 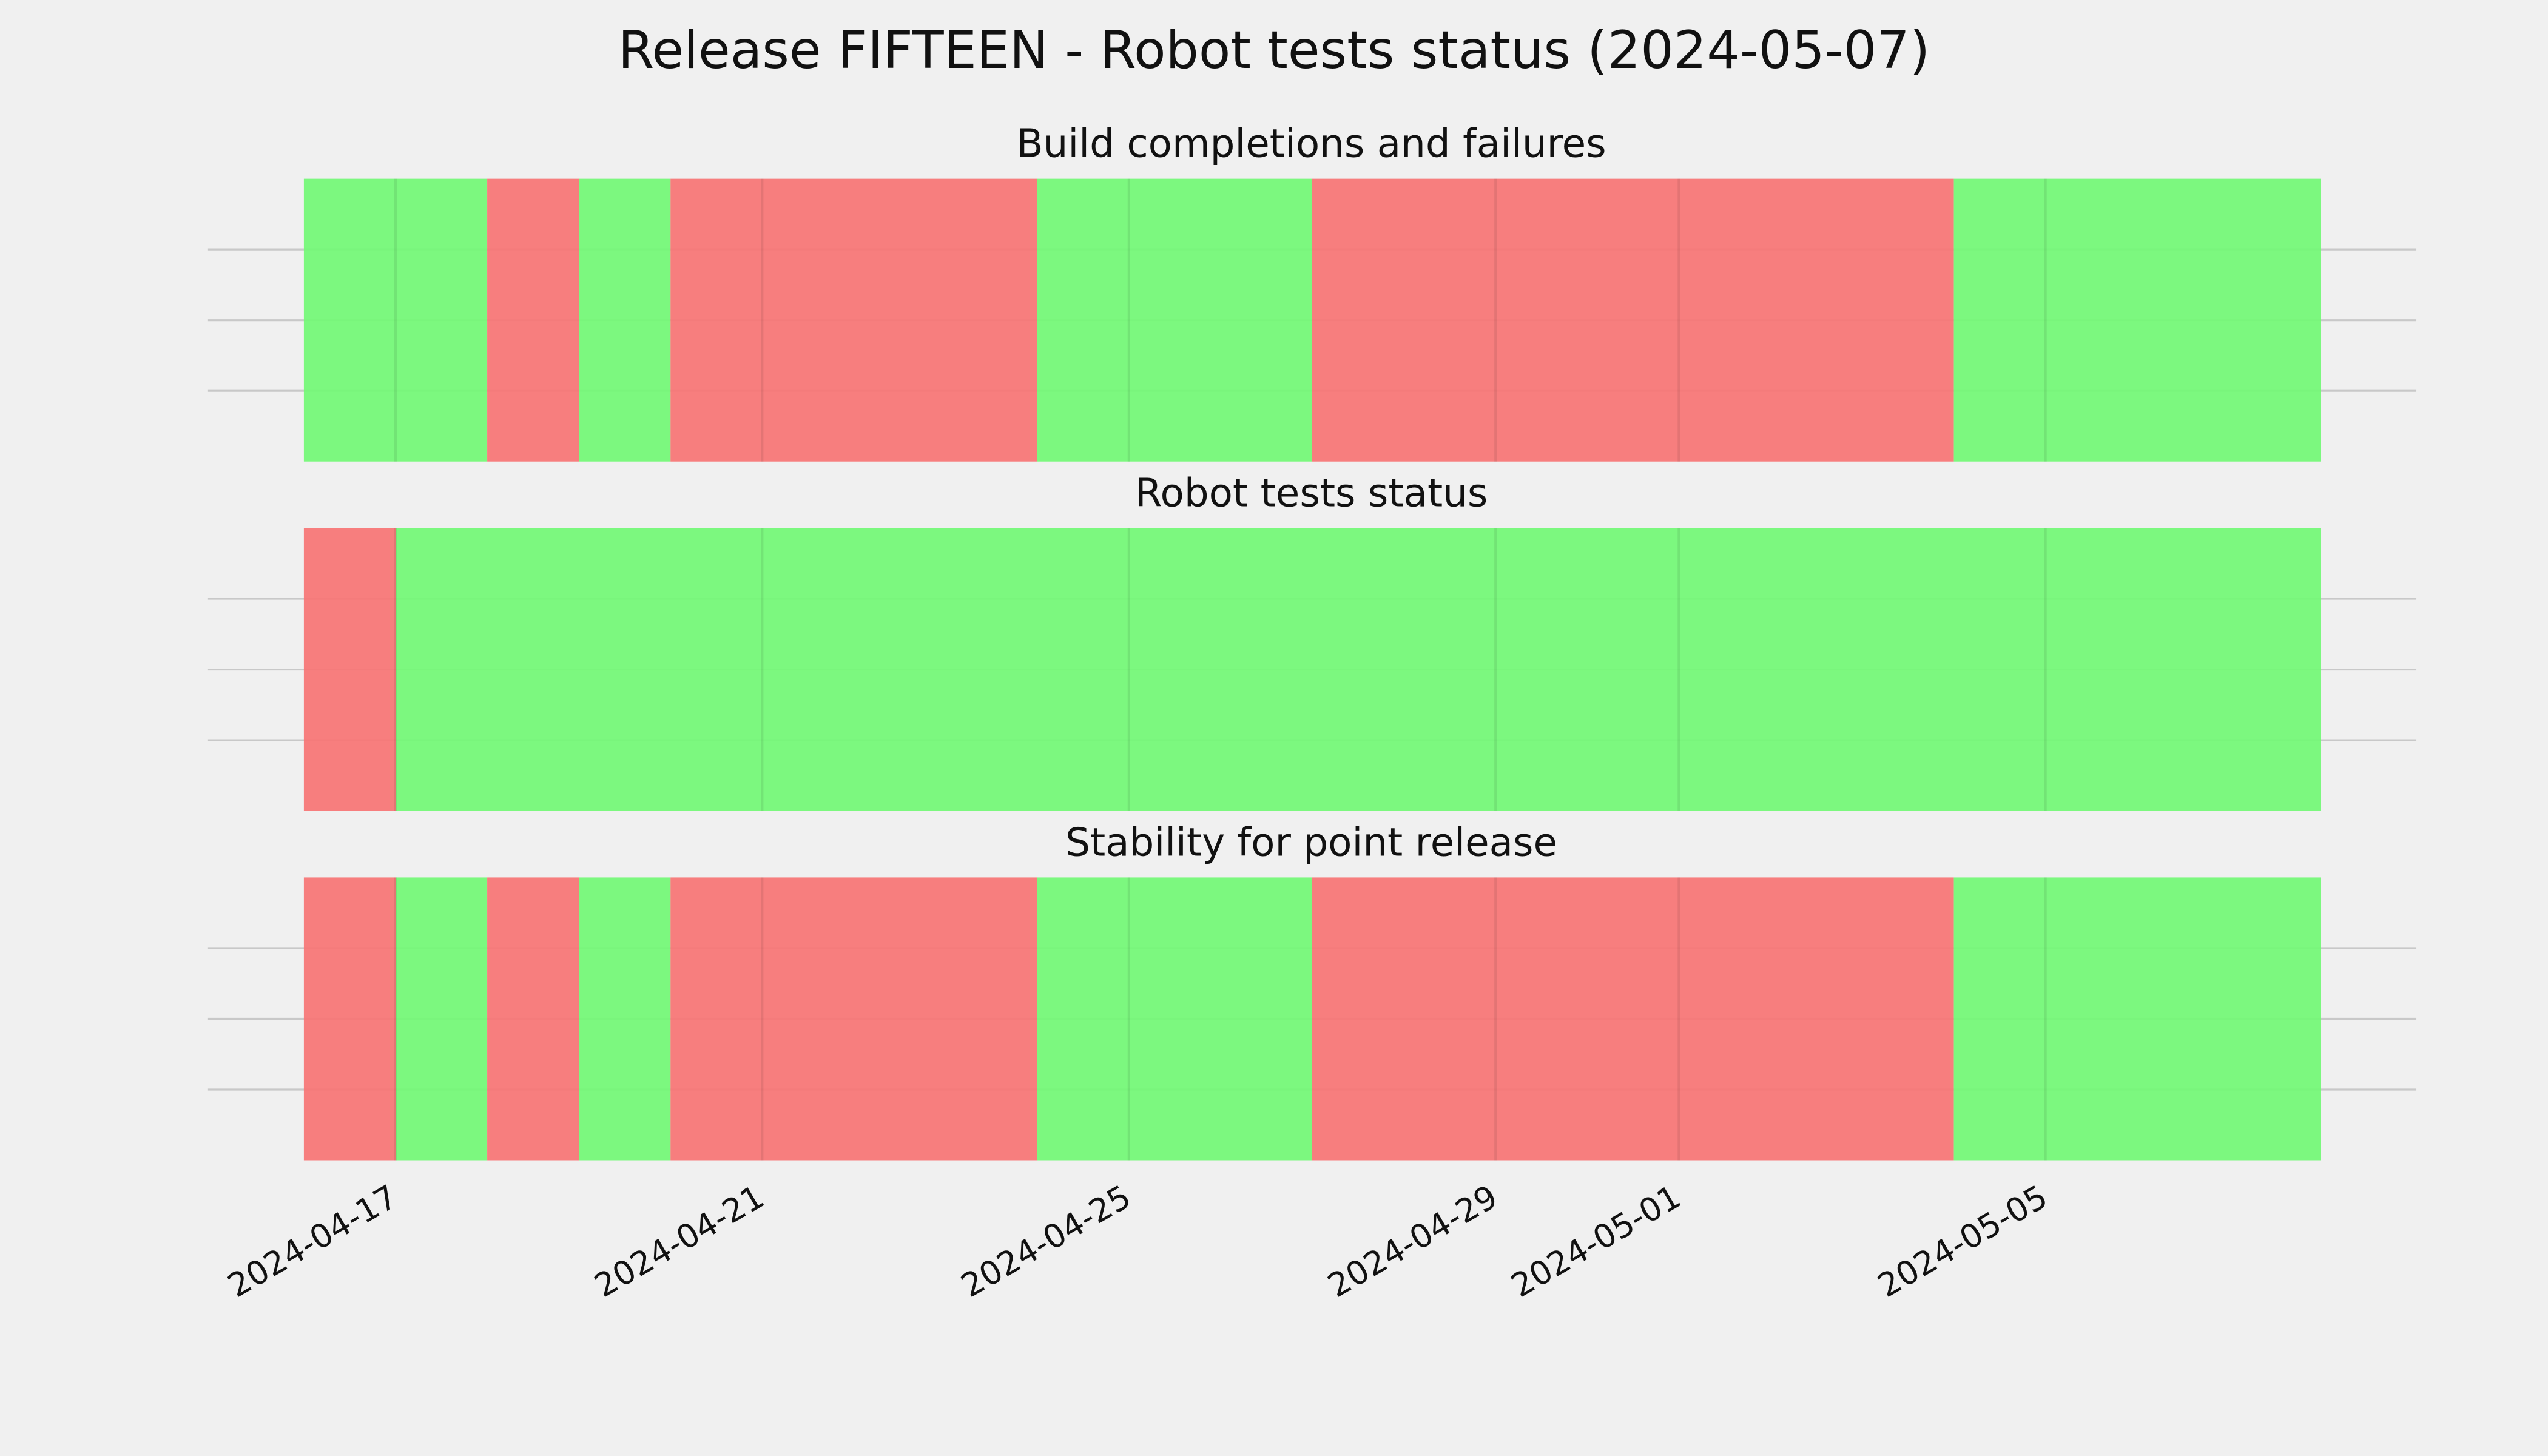 I want to click on panel-title: Stability for point release, so click(x=1311, y=842).